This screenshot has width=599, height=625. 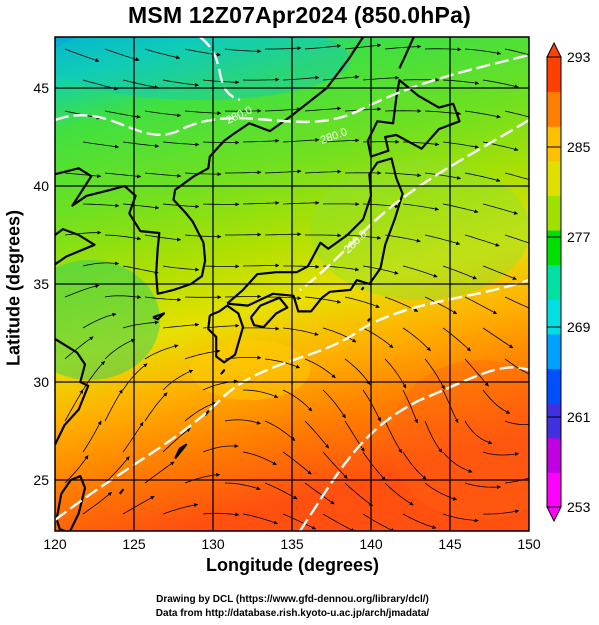 What do you see at coordinates (41, 88) in the screenshot?
I see `y-tick-label: 45` at bounding box center [41, 88].